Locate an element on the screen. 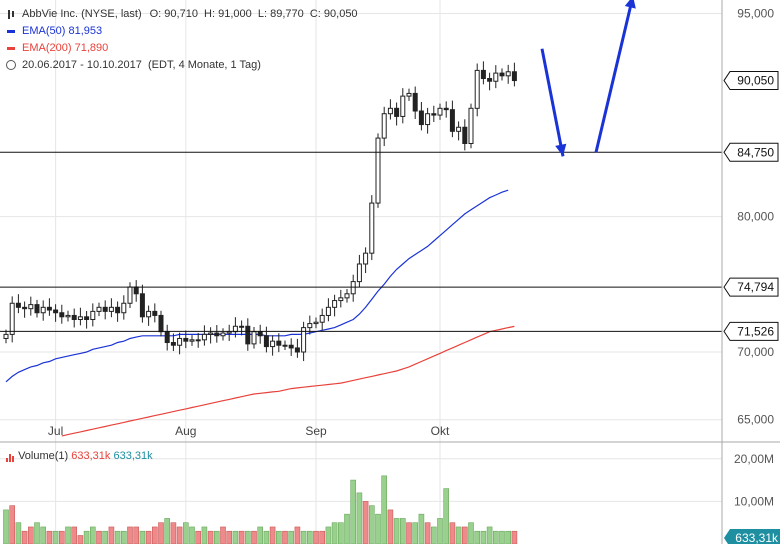 The image size is (780, 544). annotation-arrows is located at coordinates (588, 78).